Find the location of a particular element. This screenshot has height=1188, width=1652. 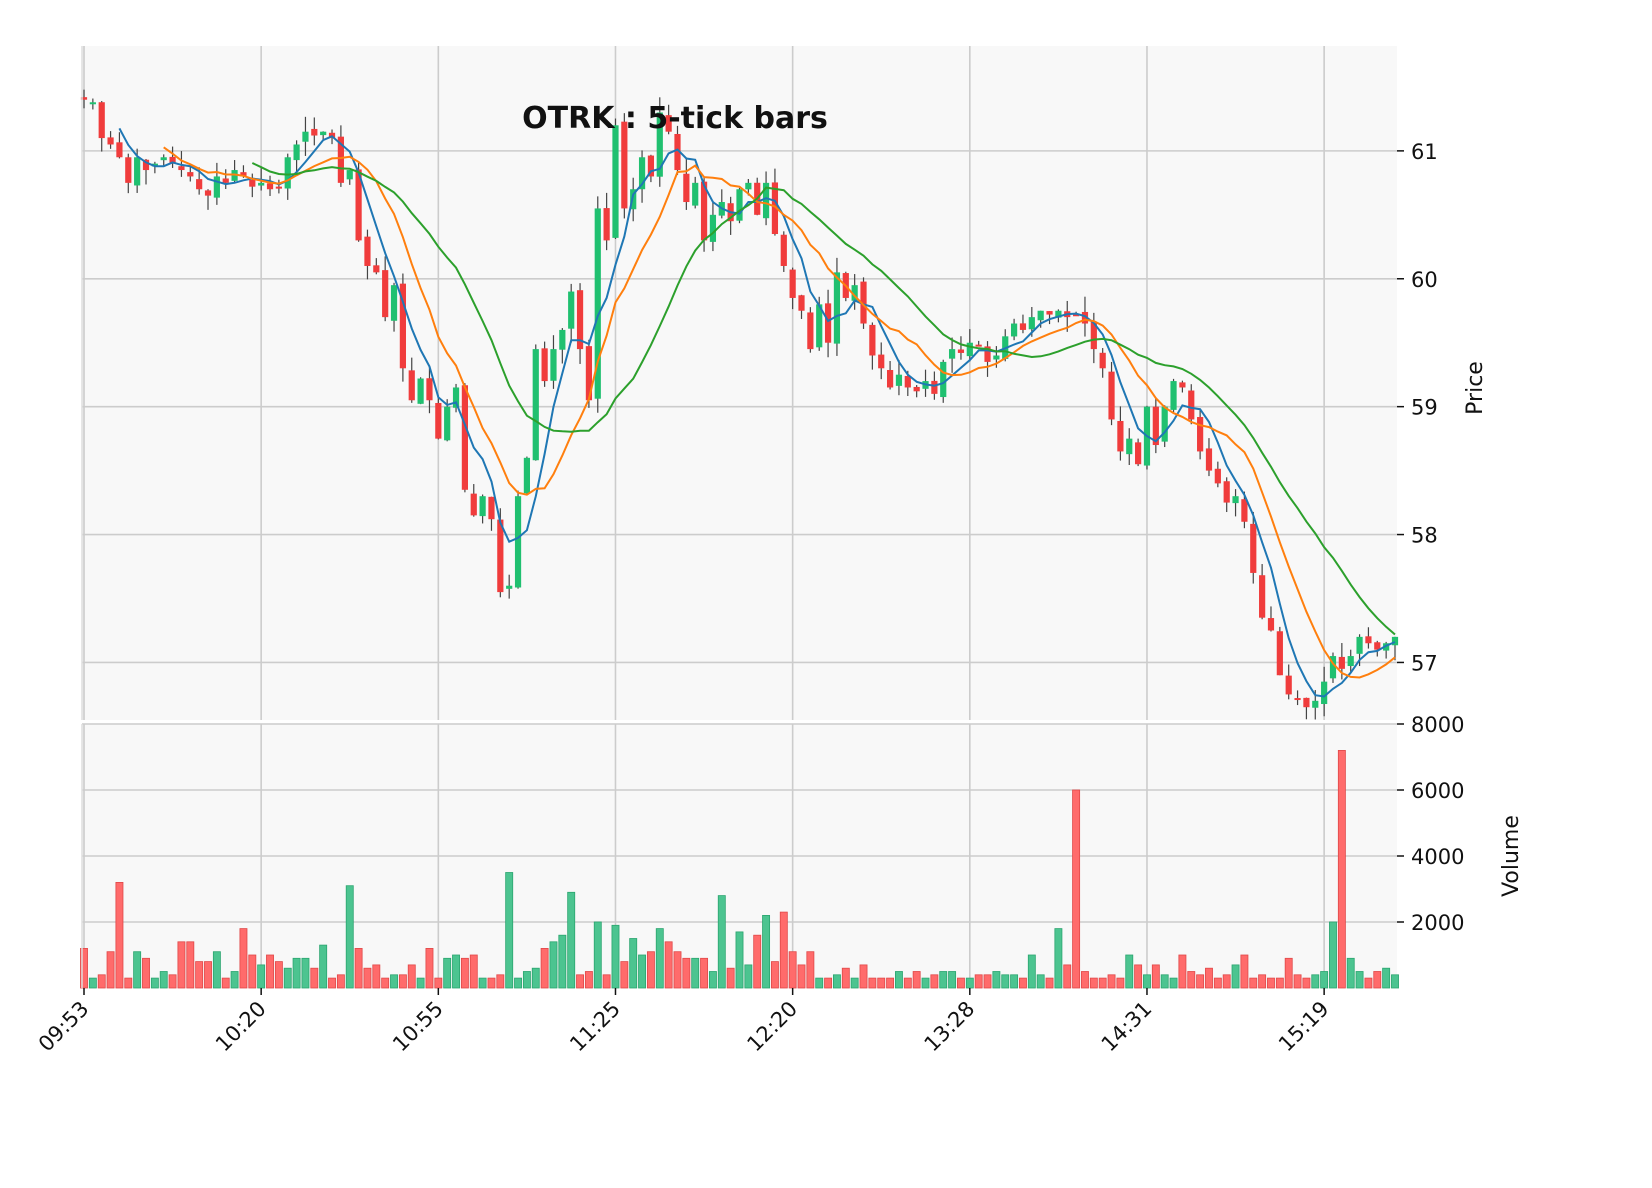

price-tick-label: 58 is located at coordinates (1424, 536).